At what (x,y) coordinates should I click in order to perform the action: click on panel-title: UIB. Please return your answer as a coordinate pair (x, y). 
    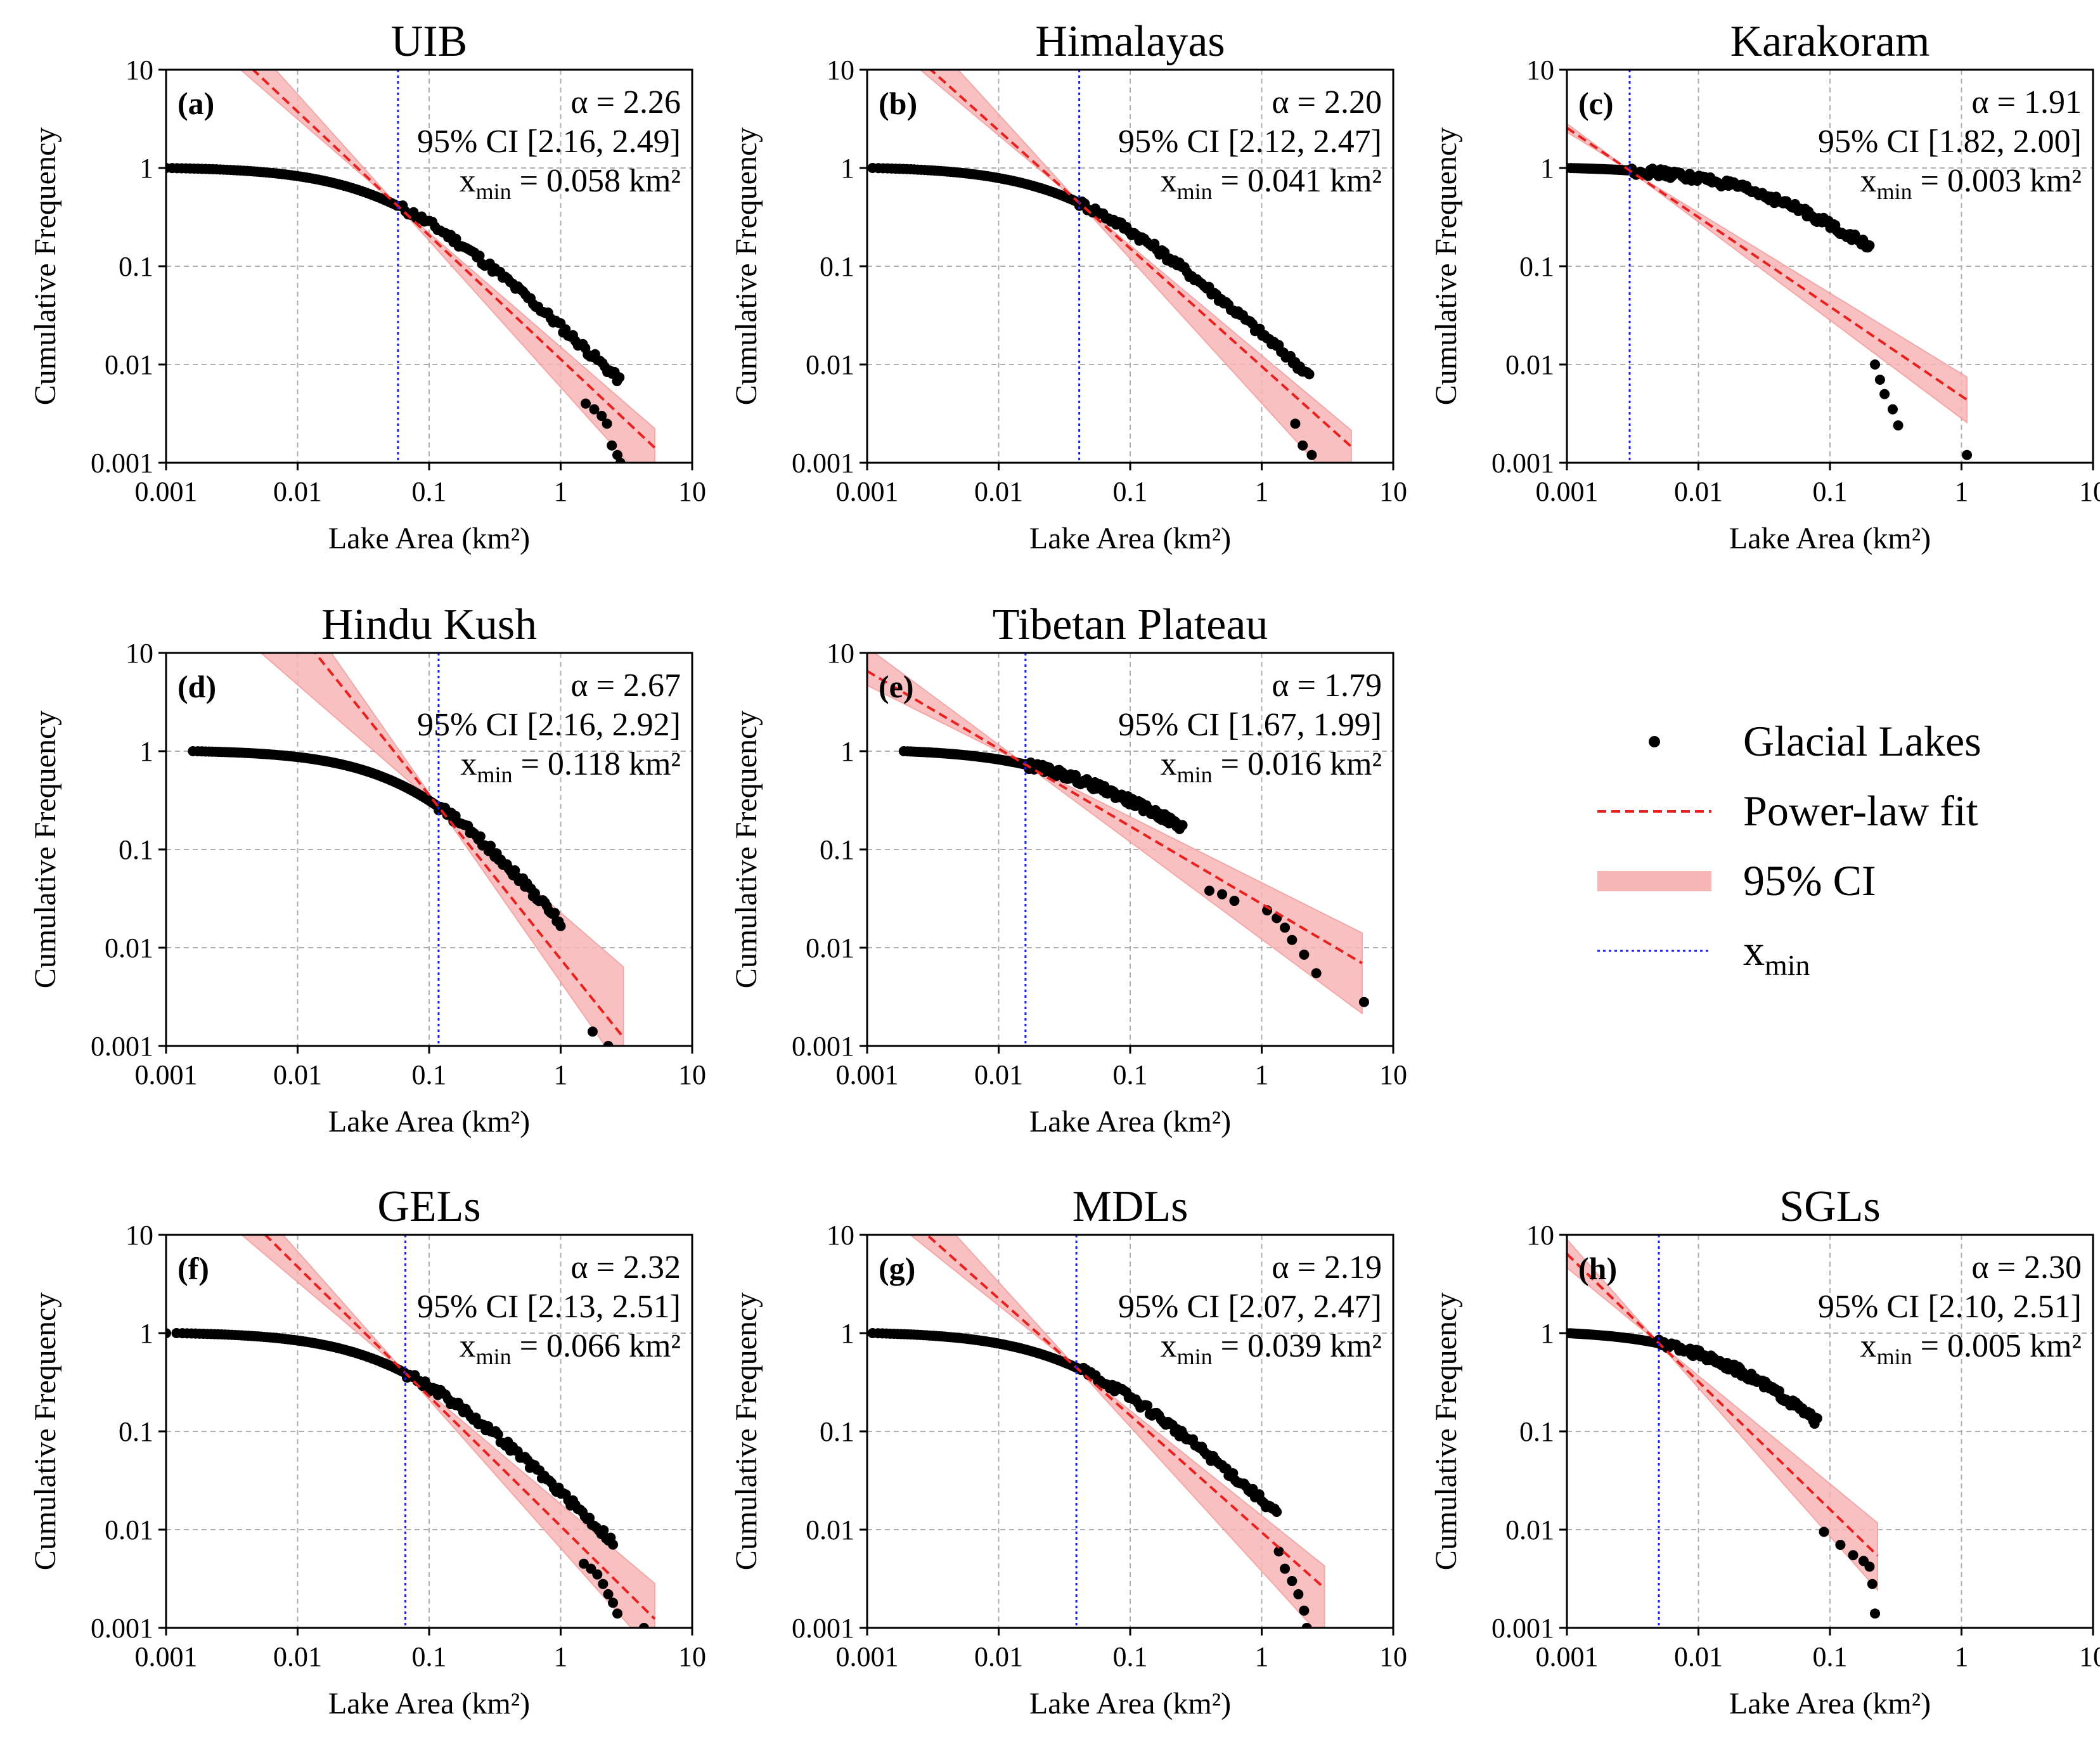
    Looking at the image, I should click on (429, 42).